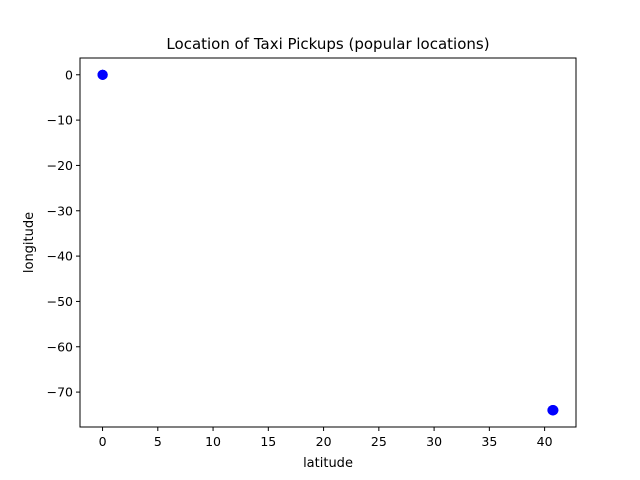  What do you see at coordinates (29, 242) in the screenshot?
I see `y-axis-label: longitude` at bounding box center [29, 242].